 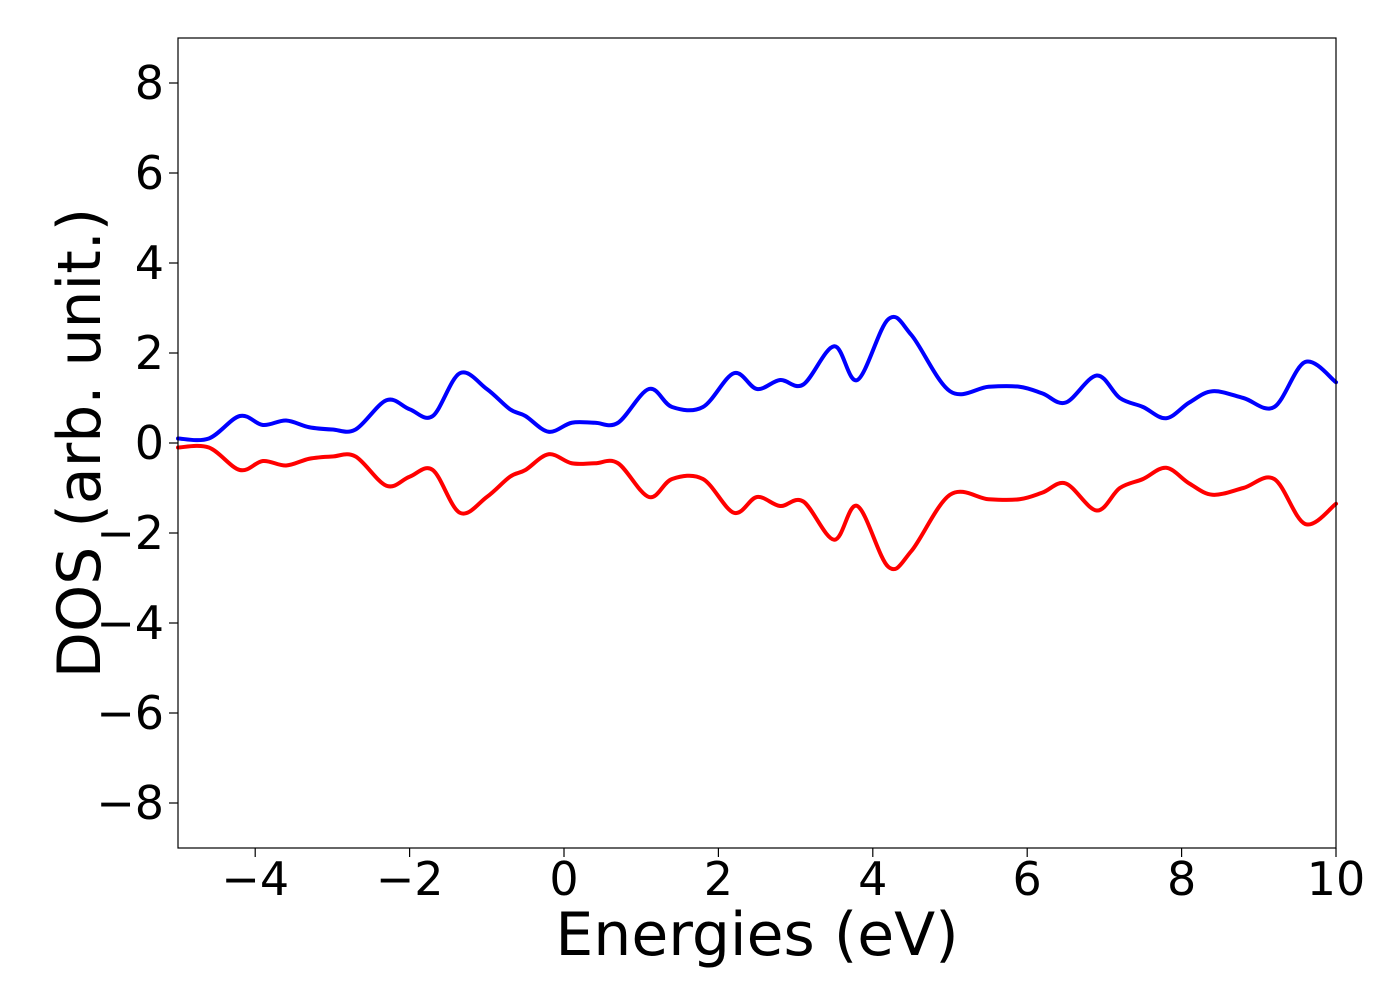 What do you see at coordinates (756, 935) in the screenshot?
I see `x-axis-title: Energies (eV)` at bounding box center [756, 935].